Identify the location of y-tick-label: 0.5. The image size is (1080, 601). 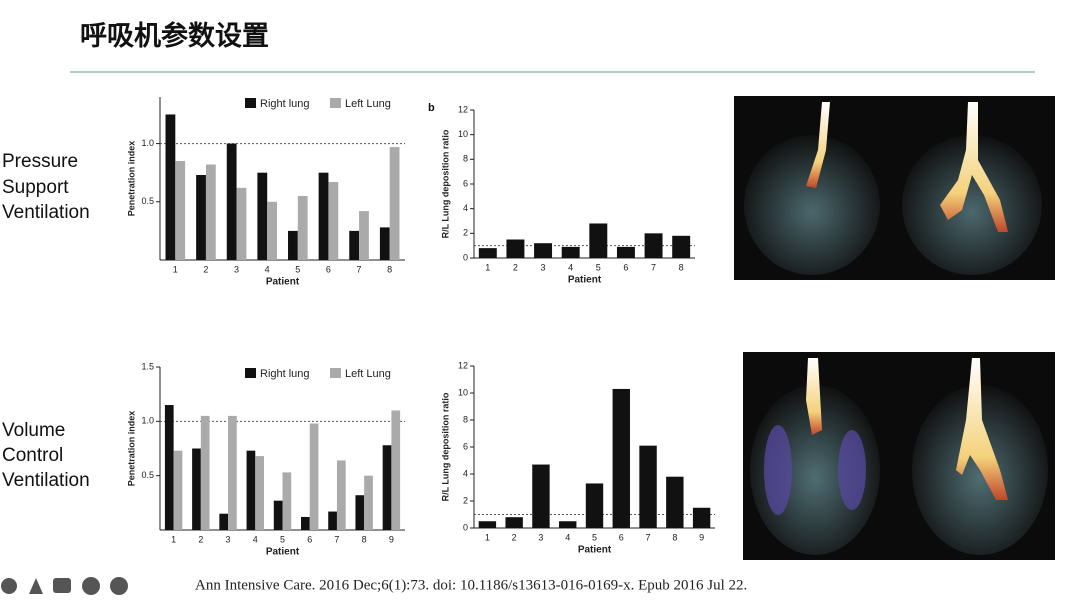
(147, 475).